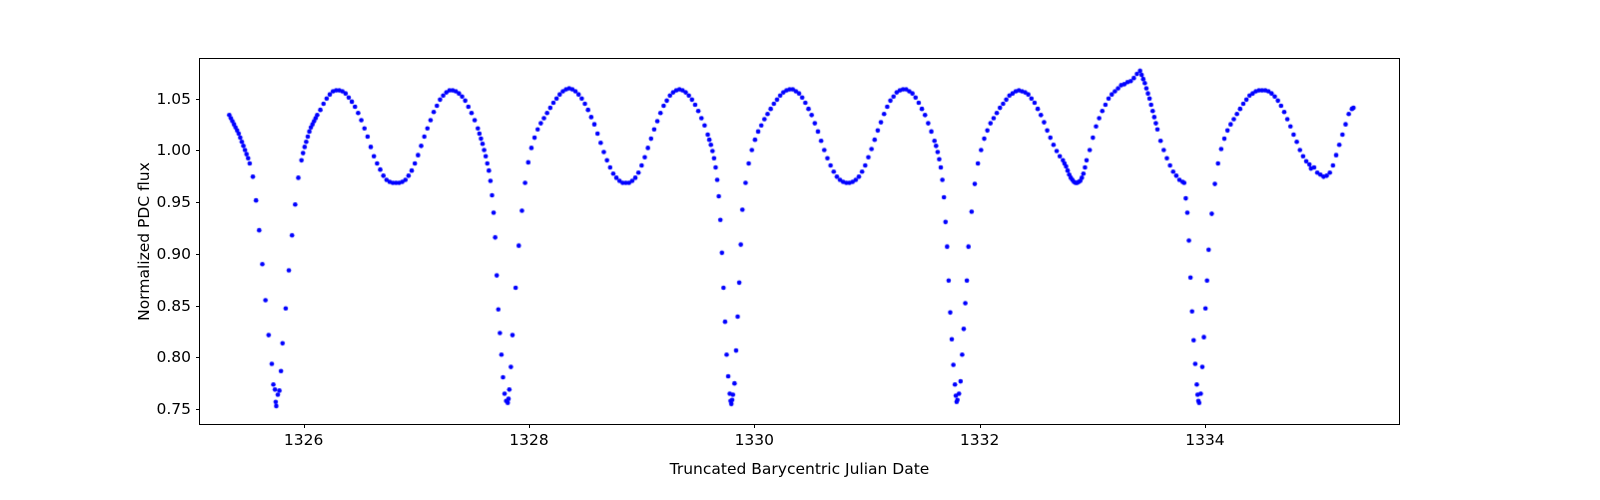  Describe the element at coordinates (529, 440) in the screenshot. I see `x-tick-label: 1328` at that location.